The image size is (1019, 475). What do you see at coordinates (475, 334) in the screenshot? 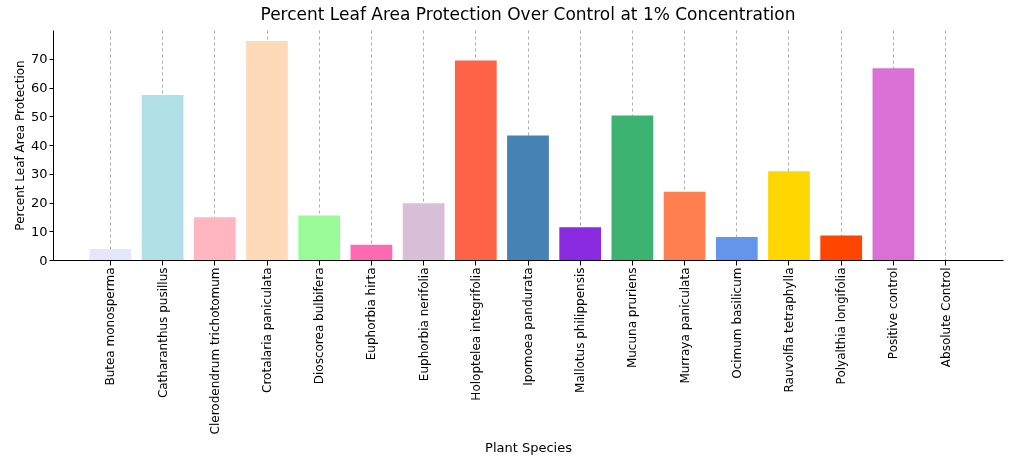
I see `x-tick-label: Holoptelea integrifolia` at bounding box center [475, 334].